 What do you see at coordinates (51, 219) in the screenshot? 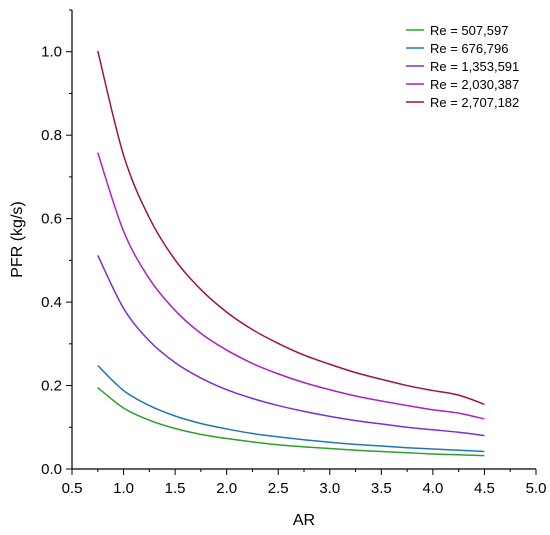
I see `y-tick-label: 0.6` at bounding box center [51, 219].